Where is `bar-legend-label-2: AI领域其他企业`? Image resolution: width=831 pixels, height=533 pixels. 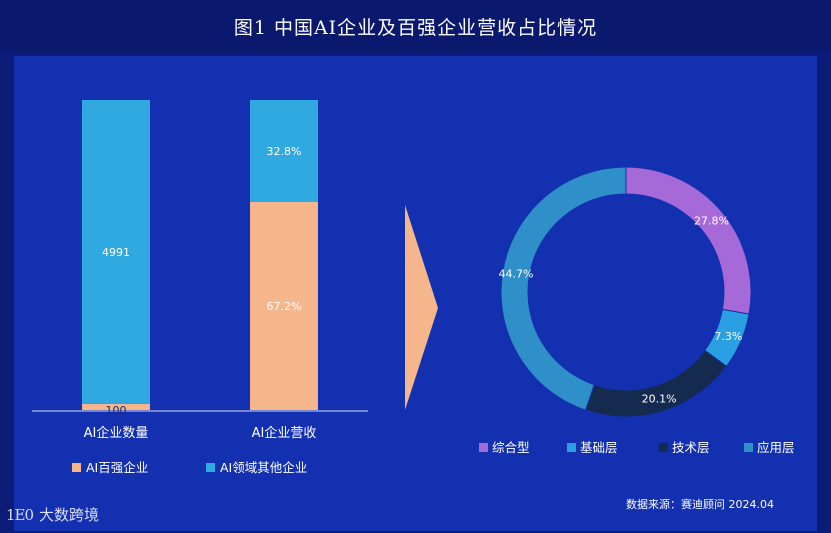 bar-legend-label-2: AI领域其他企业 is located at coordinates (263, 467).